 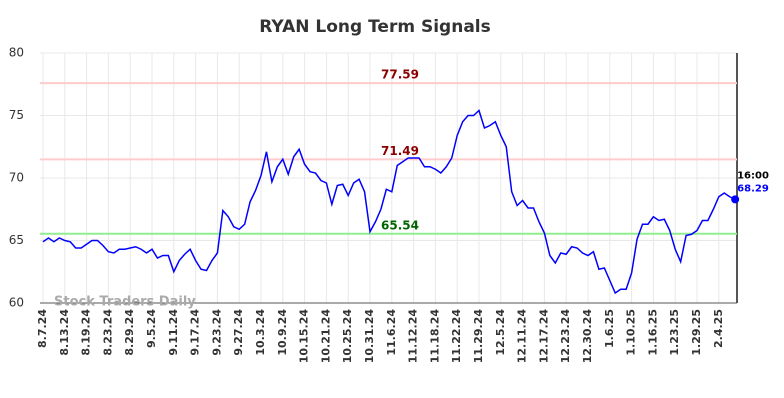 I want to click on x-tick-label: 12.23.24, so click(x=565, y=336).